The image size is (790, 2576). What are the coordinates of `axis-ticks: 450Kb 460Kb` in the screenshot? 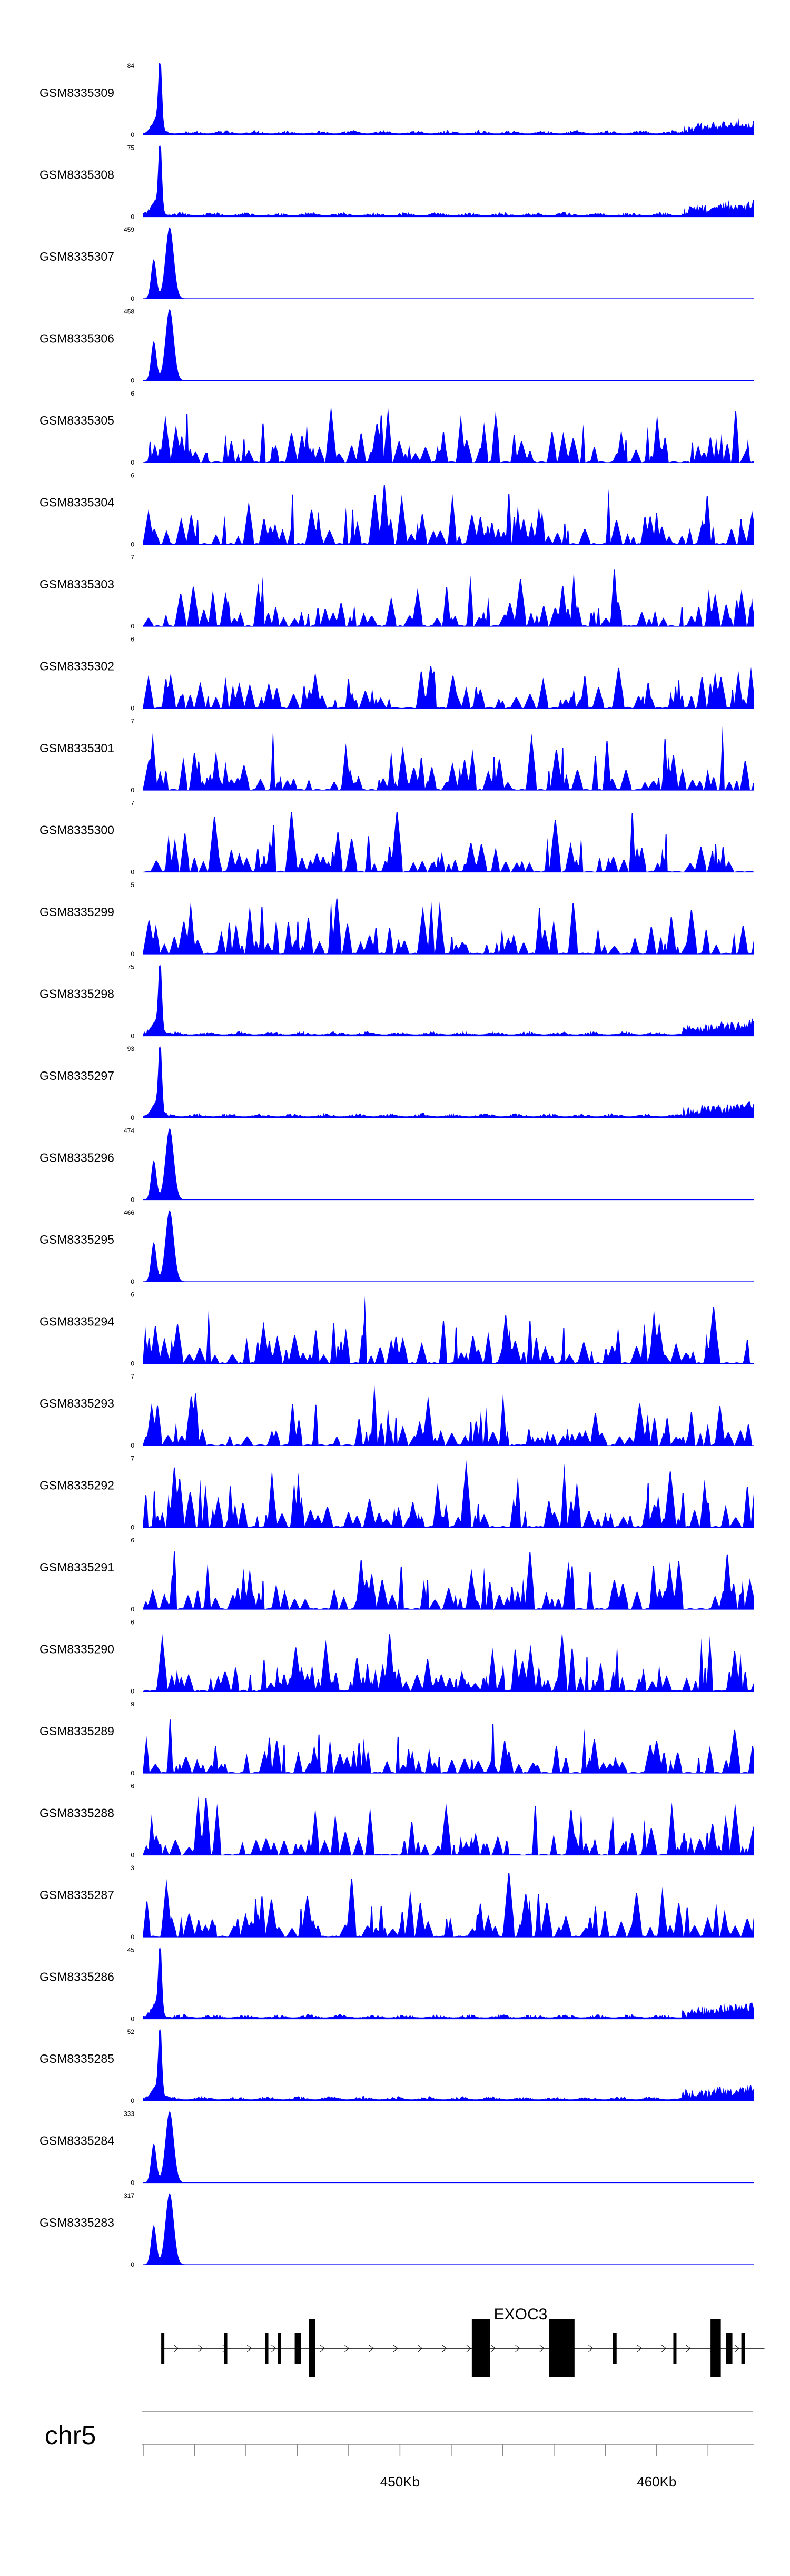 It's located at (448, 2467).